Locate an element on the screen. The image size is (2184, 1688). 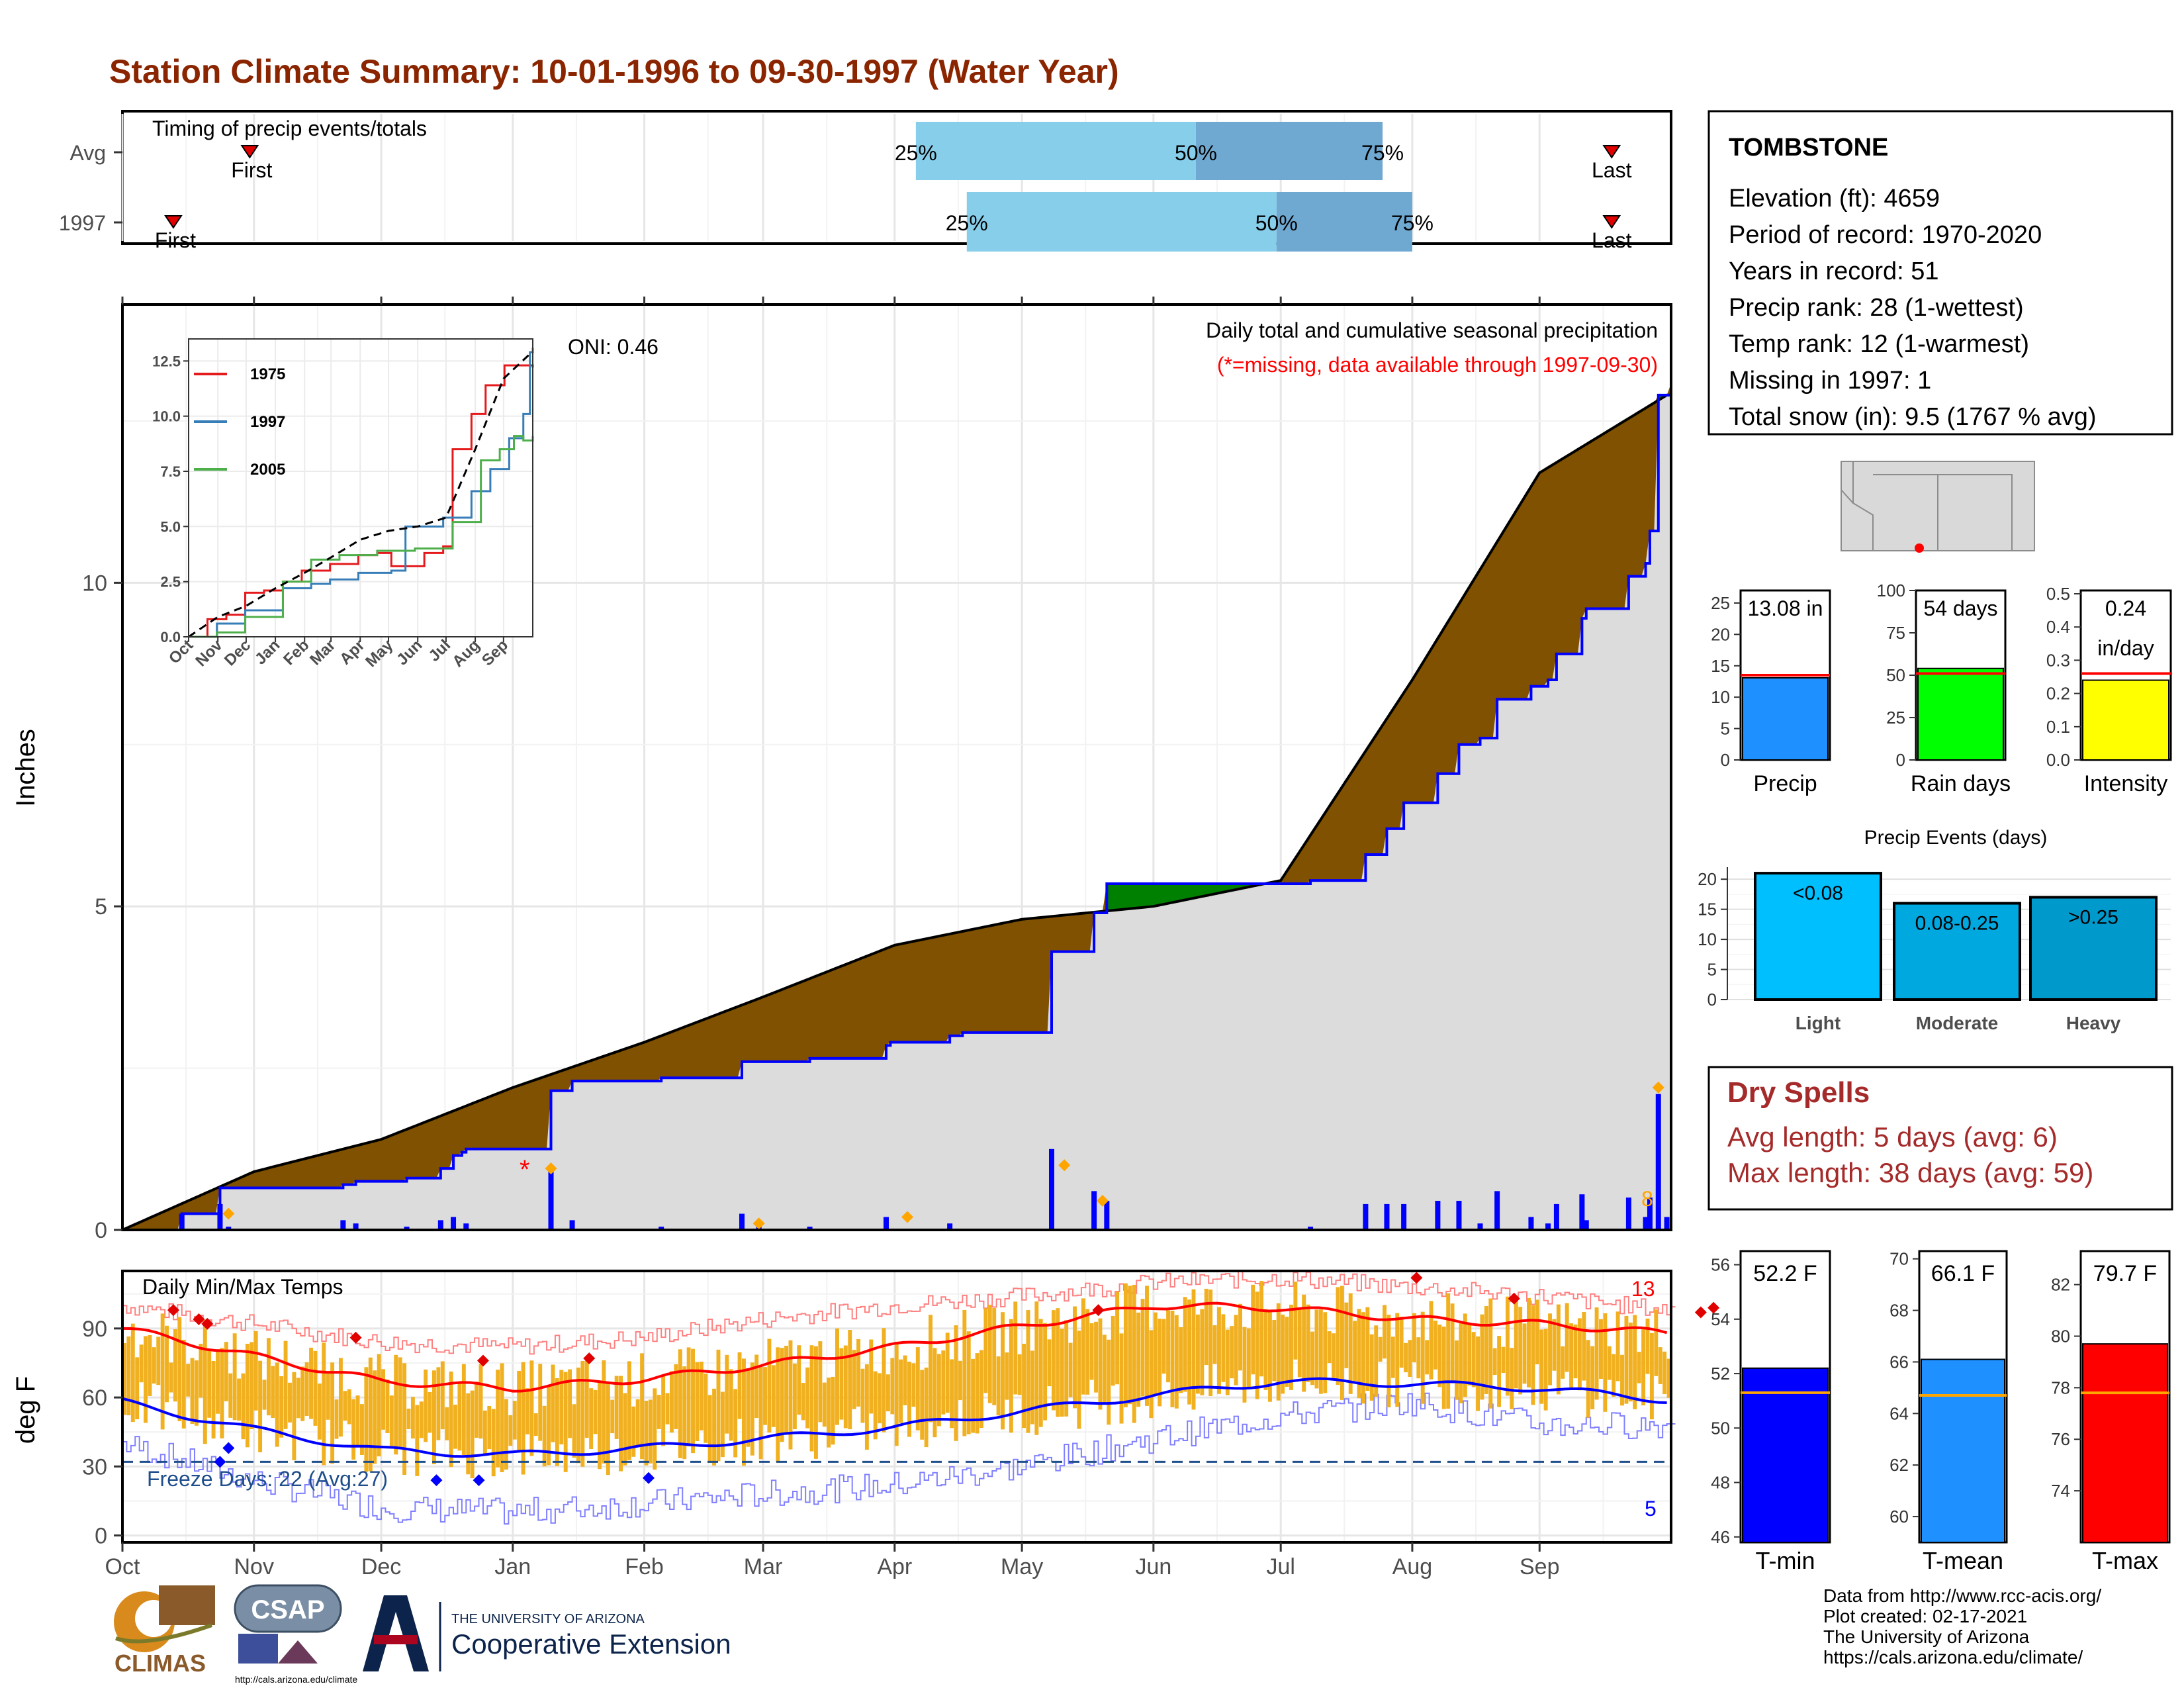
timing-row-label-avg: Avg is located at coordinates (87, 153).